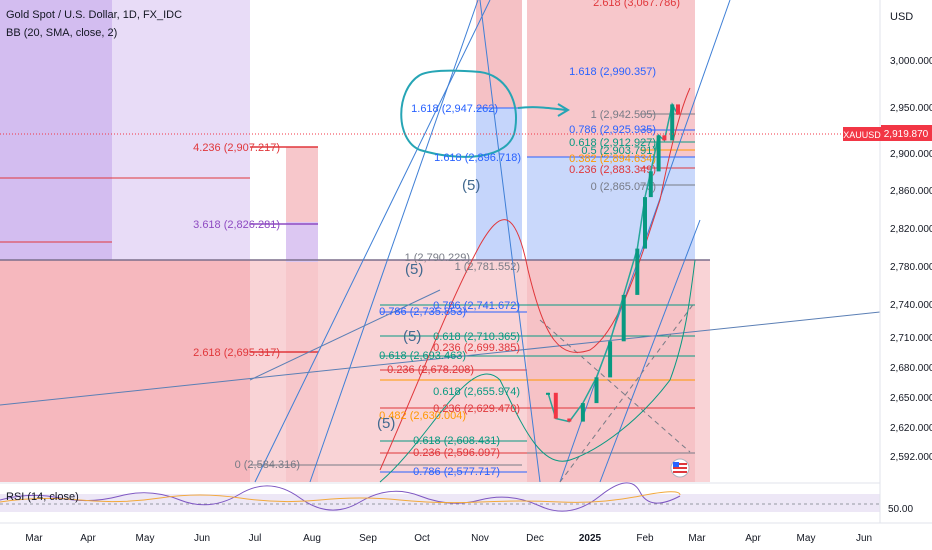  I want to click on fib-label: 1 (2,781.552), so click(487, 267).